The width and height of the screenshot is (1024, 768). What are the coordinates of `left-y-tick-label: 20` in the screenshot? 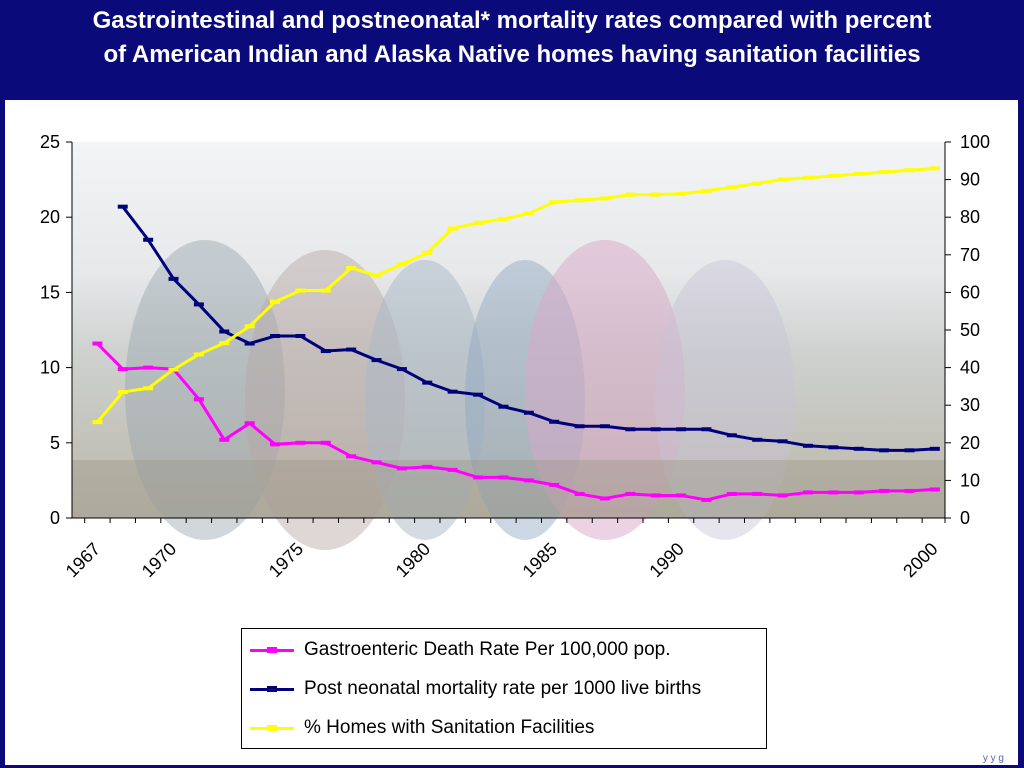 It's located at (50, 217).